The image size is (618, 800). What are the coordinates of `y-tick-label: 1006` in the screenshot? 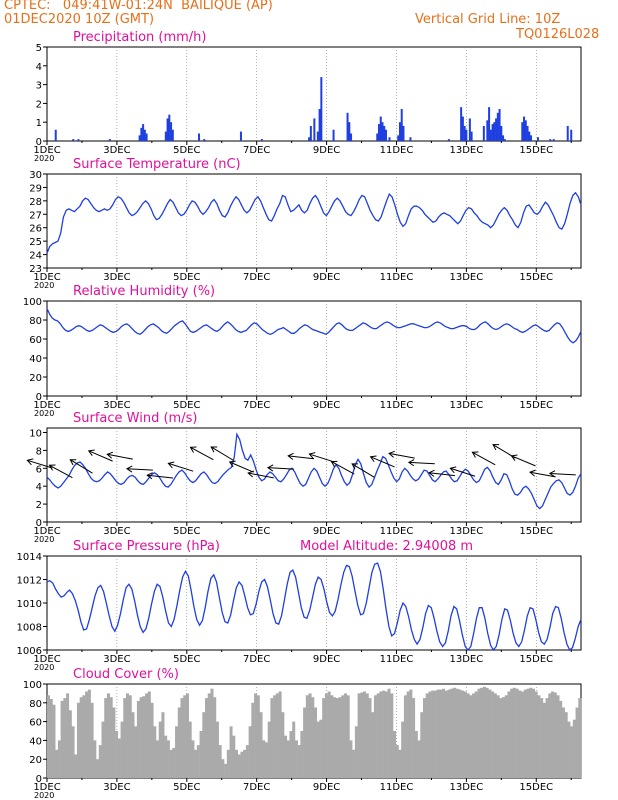 It's located at (29, 651).